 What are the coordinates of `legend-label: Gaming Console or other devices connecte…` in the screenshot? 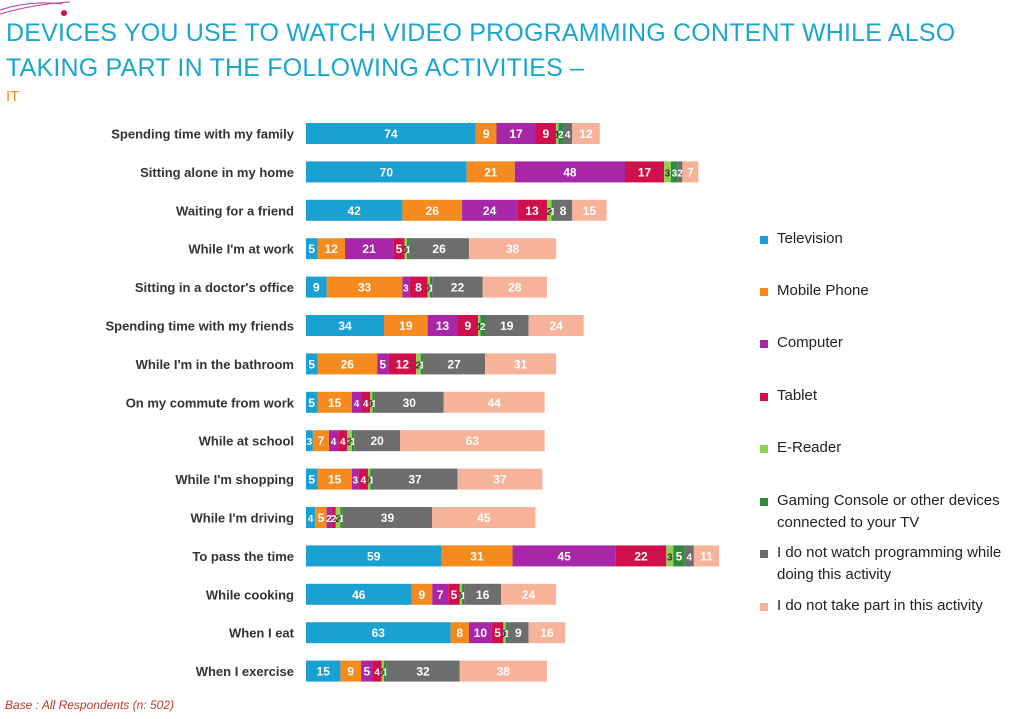 It's located at (888, 511).